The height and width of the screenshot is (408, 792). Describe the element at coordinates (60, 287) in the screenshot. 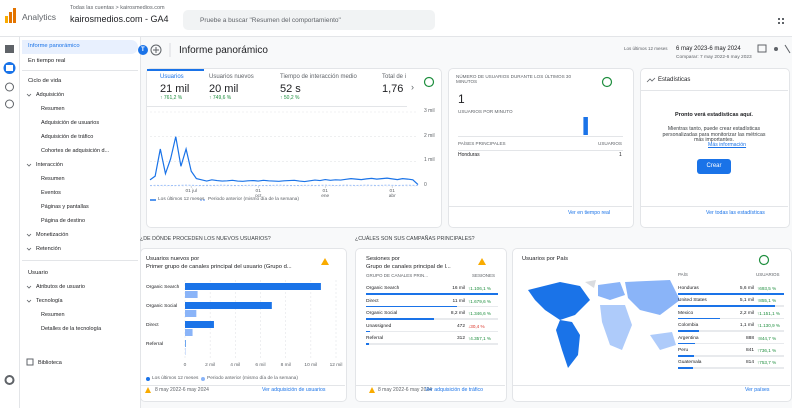

I see `nav-group: Atributos de usuario` at that location.